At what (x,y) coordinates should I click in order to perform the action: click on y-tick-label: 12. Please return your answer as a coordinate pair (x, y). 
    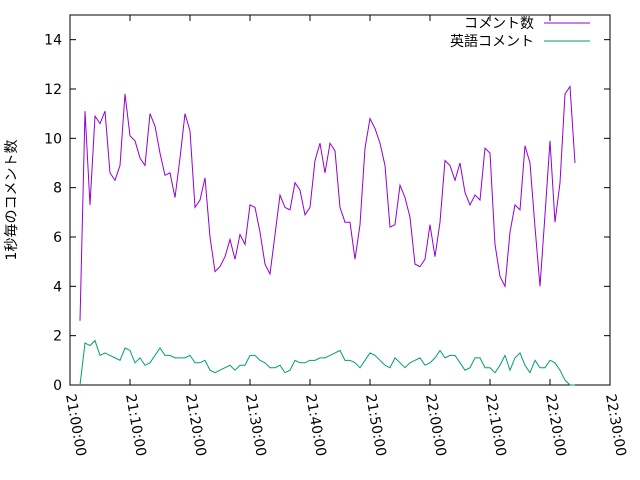
    Looking at the image, I should click on (53, 90).